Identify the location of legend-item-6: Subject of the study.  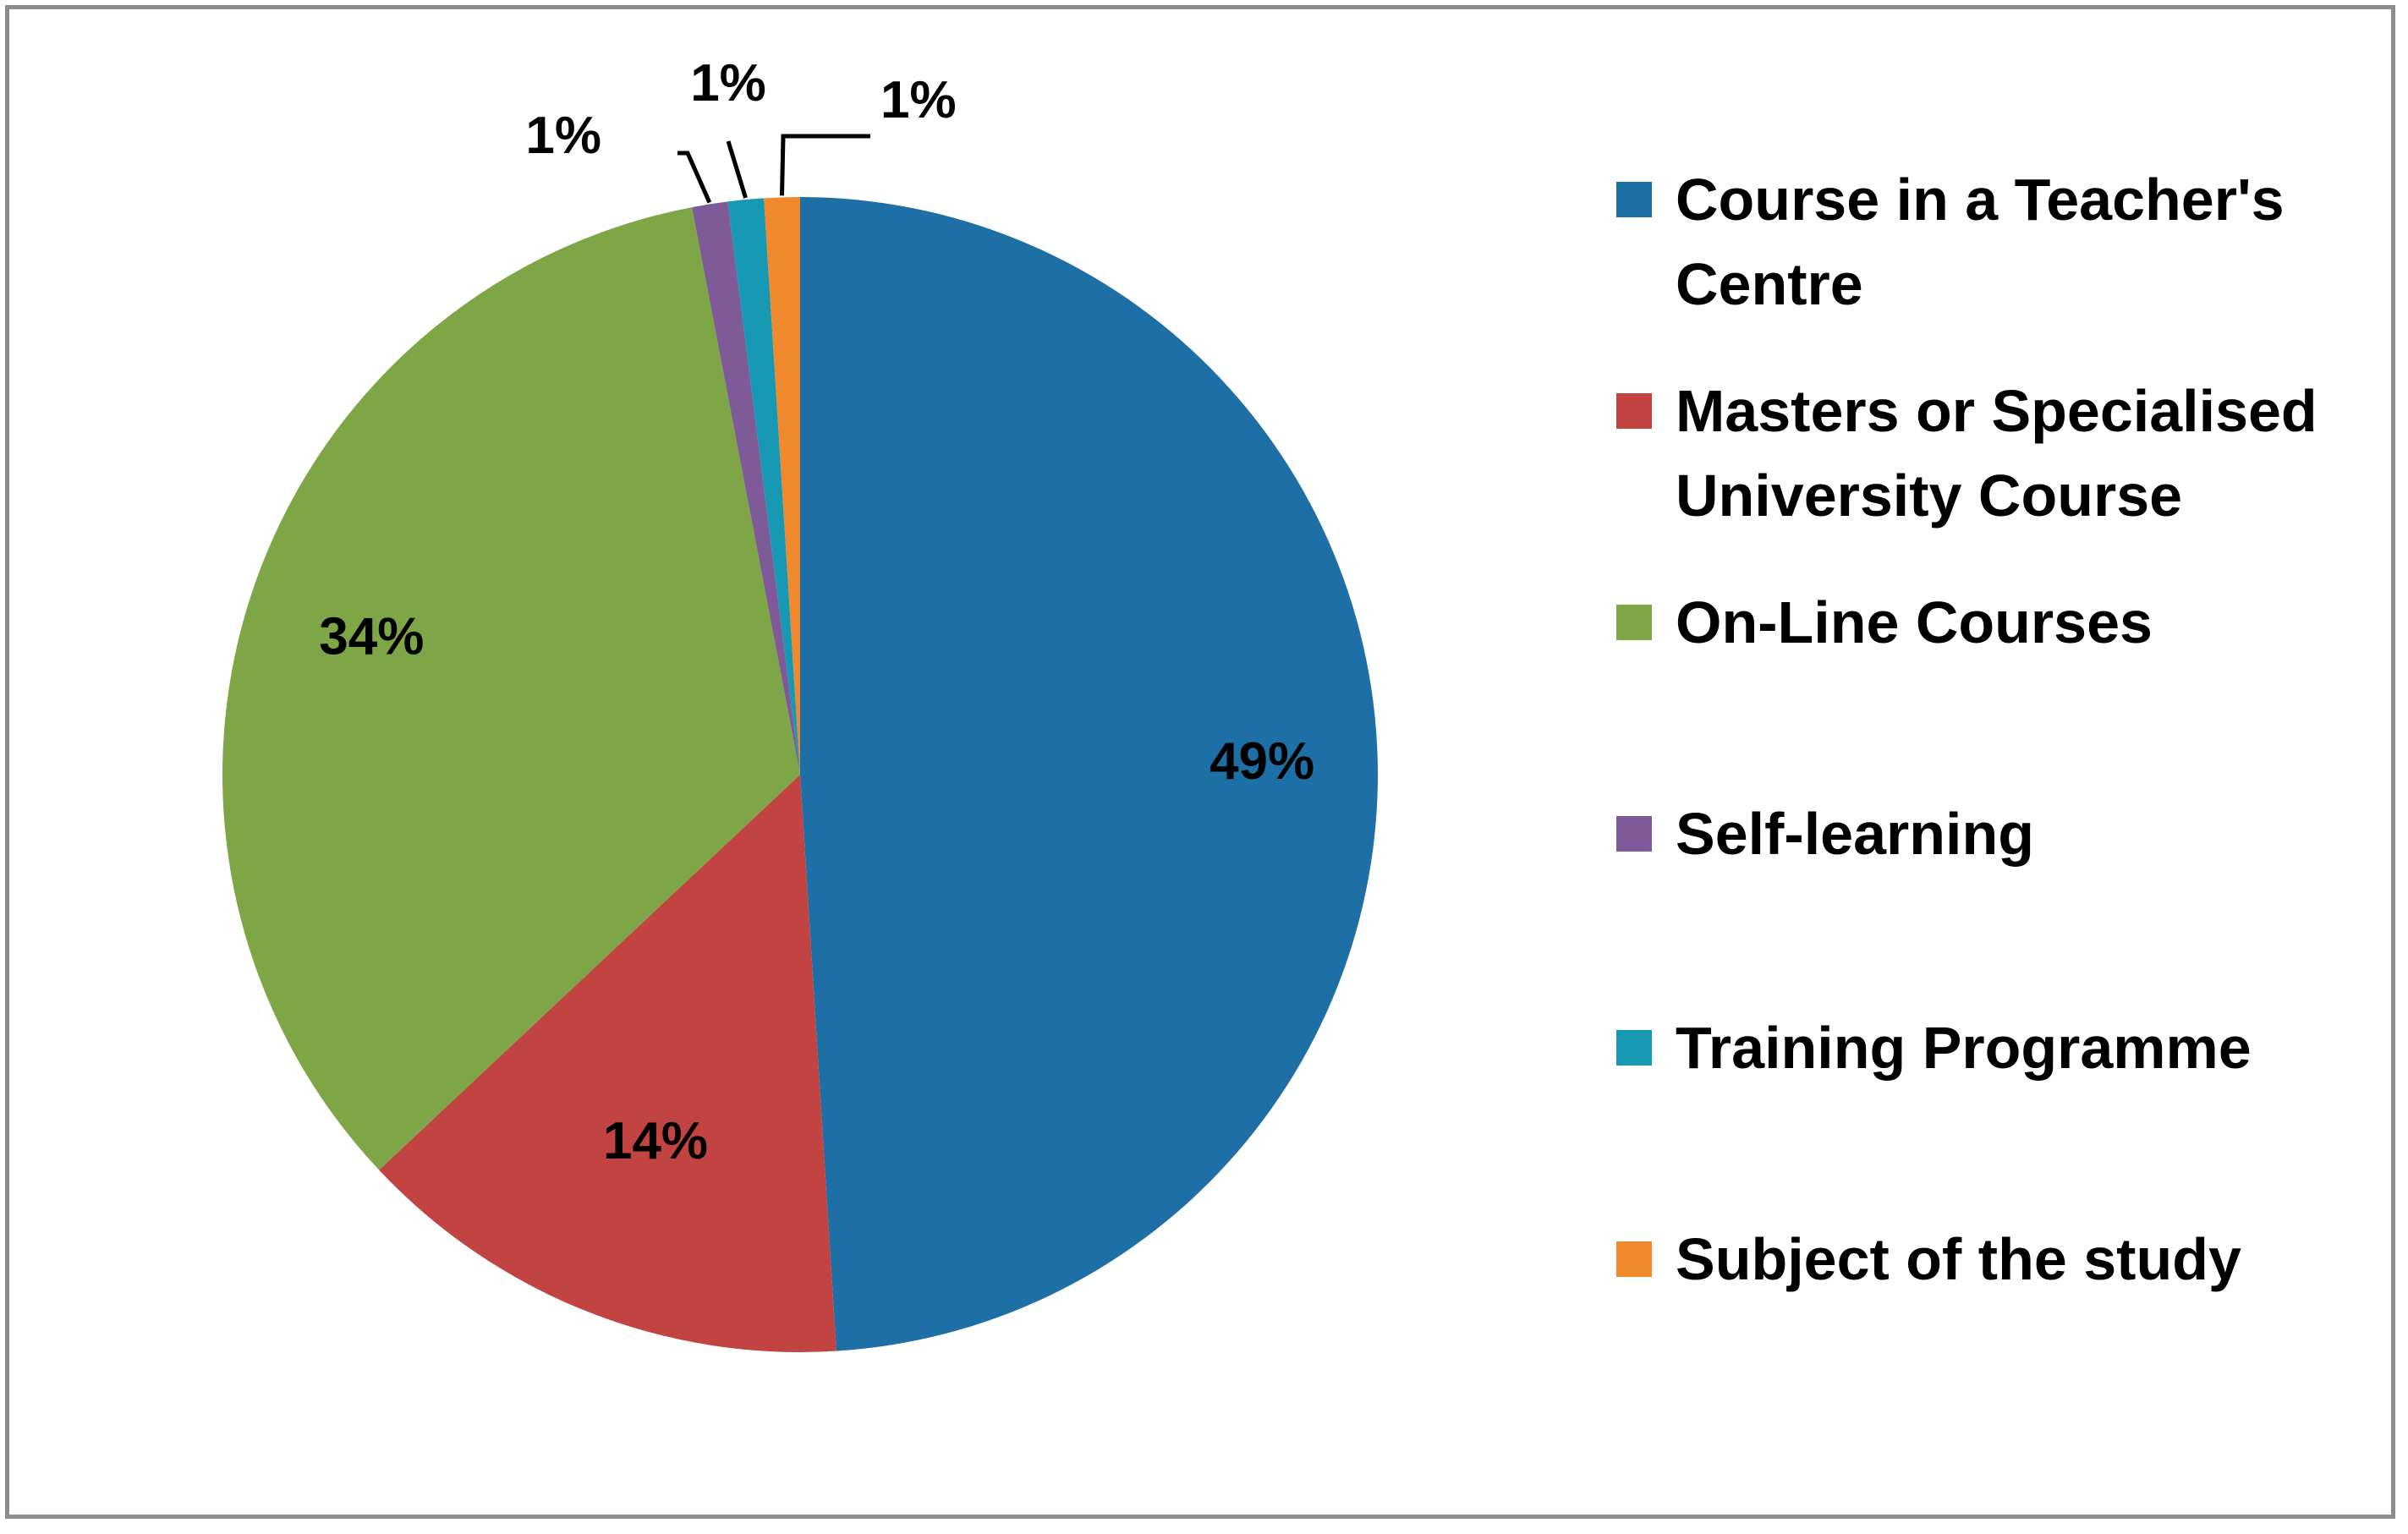
(1928, 1259).